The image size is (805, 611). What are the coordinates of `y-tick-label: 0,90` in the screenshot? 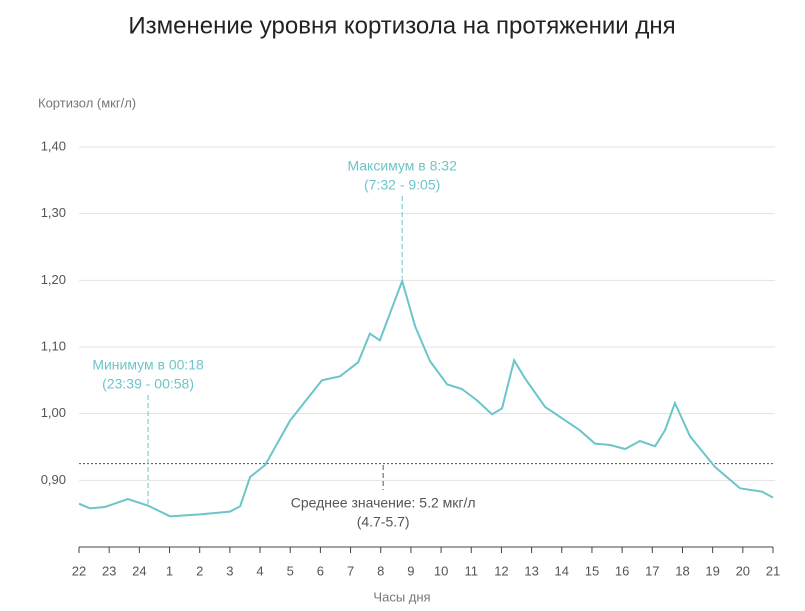 It's located at (53, 479).